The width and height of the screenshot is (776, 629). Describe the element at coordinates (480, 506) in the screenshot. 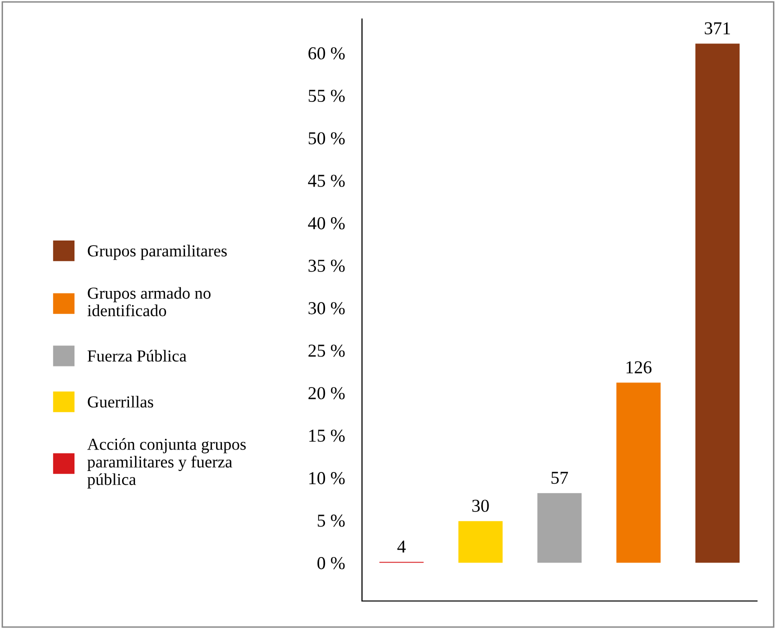

I see `annotation: 30` at that location.